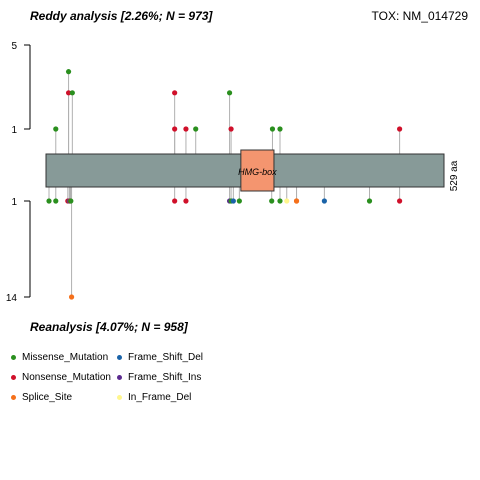  I want to click on legend-item: Splice_Site, so click(61, 397).